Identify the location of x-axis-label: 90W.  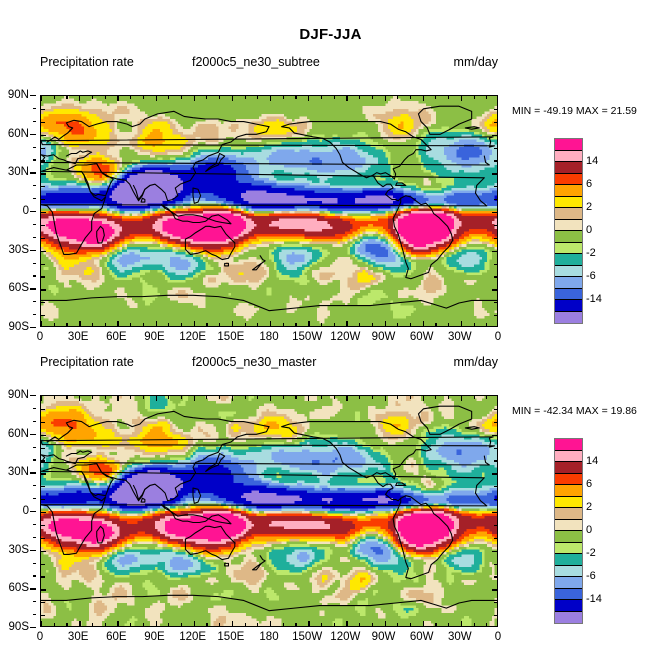
(383, 337).